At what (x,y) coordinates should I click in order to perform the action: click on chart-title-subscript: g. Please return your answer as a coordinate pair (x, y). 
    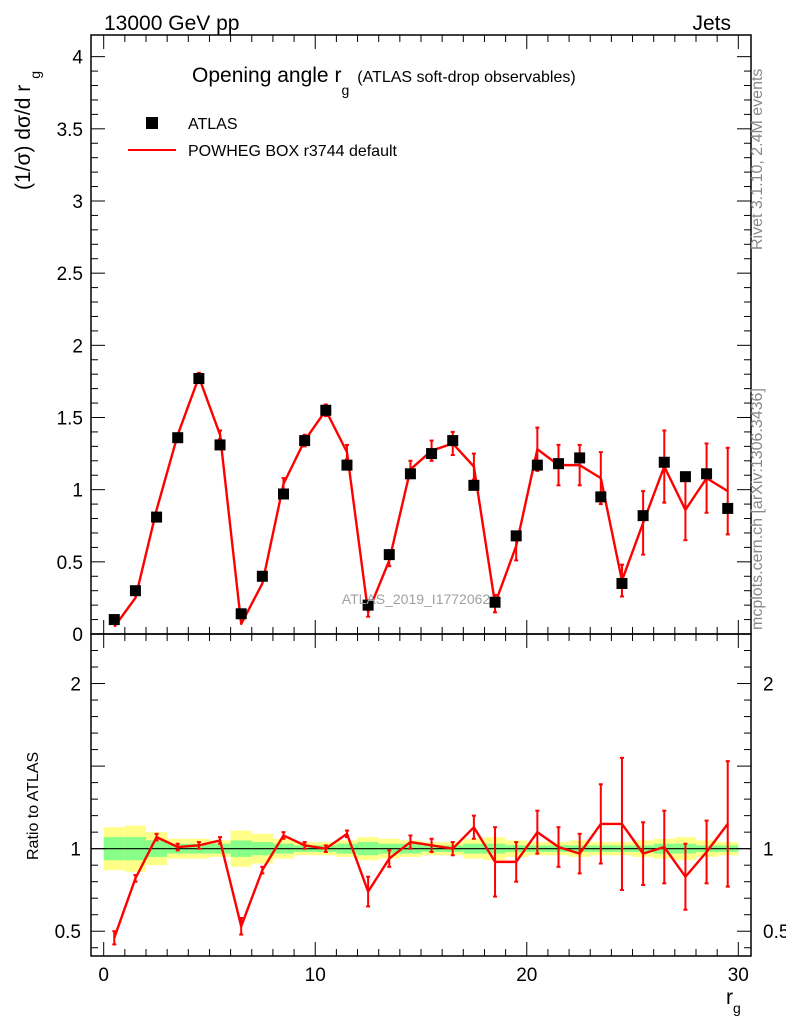
    Looking at the image, I should click on (345, 90).